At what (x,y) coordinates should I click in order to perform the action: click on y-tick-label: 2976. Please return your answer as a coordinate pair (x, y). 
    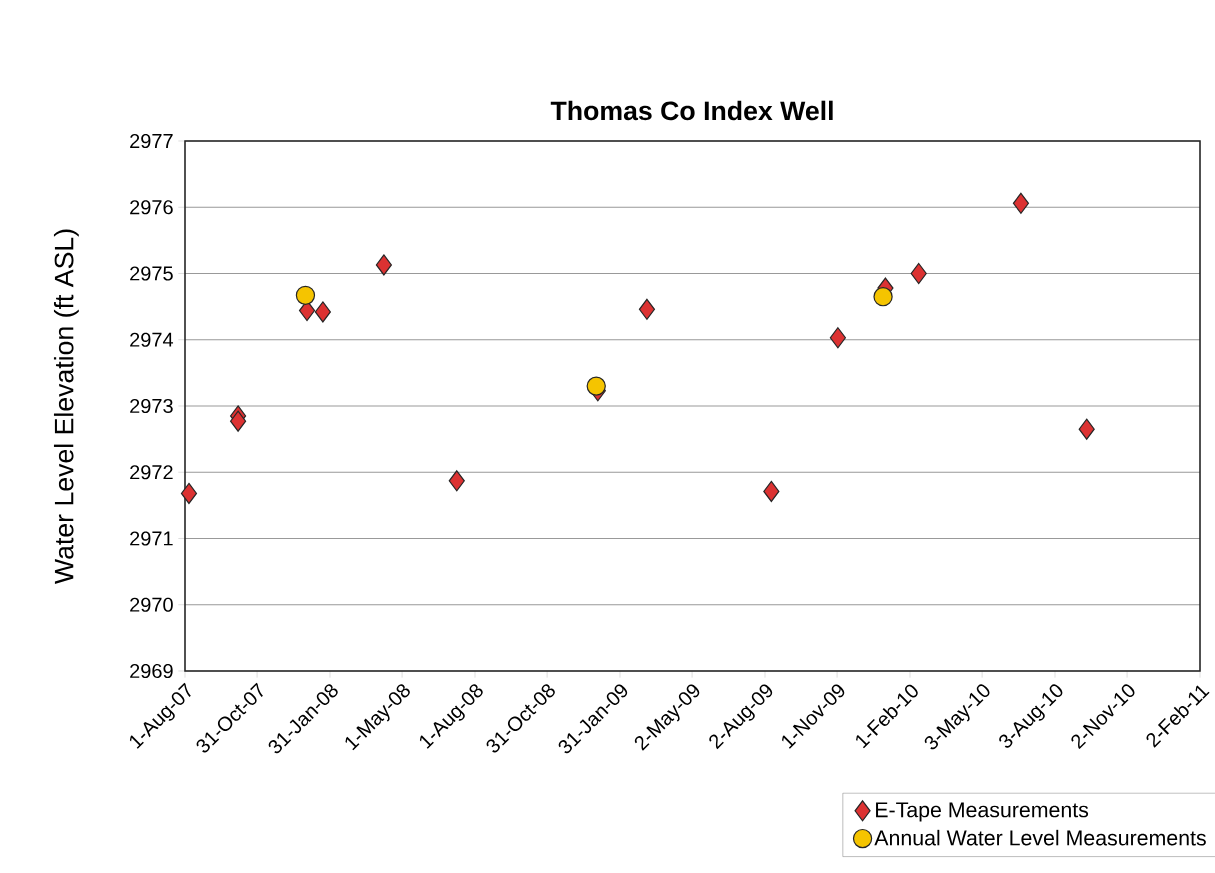
    Looking at the image, I should click on (151, 207).